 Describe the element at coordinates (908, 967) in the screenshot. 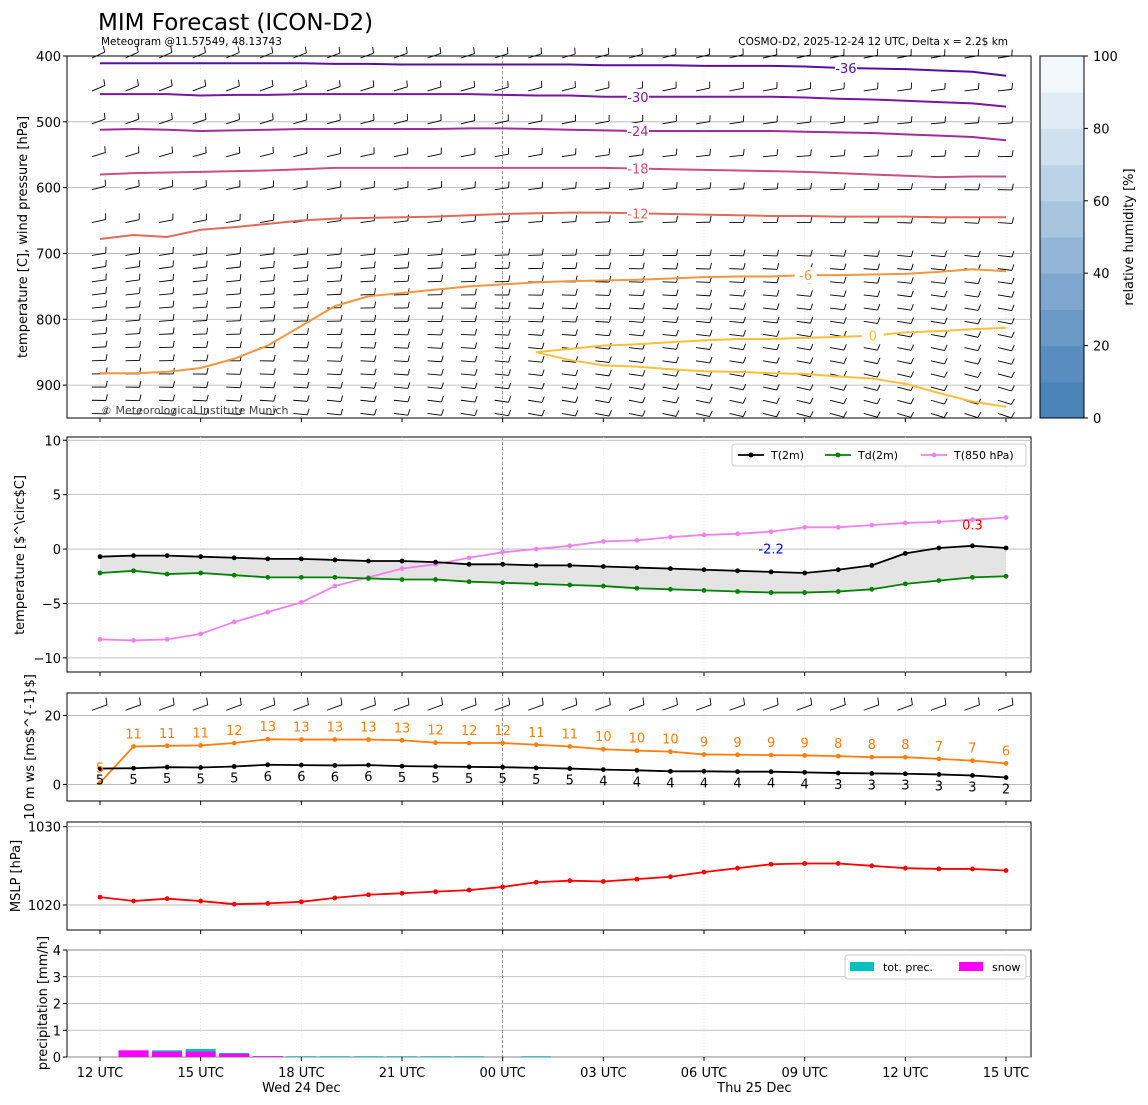

I see `legend-label: tot. prec.` at that location.